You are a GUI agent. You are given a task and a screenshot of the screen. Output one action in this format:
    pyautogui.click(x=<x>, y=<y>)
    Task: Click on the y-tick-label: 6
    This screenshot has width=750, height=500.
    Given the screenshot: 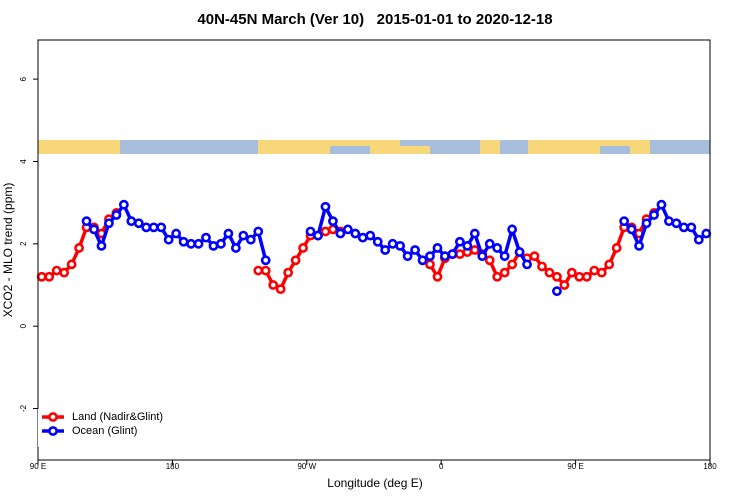 What is the action you would take?
    pyautogui.click(x=23, y=78)
    